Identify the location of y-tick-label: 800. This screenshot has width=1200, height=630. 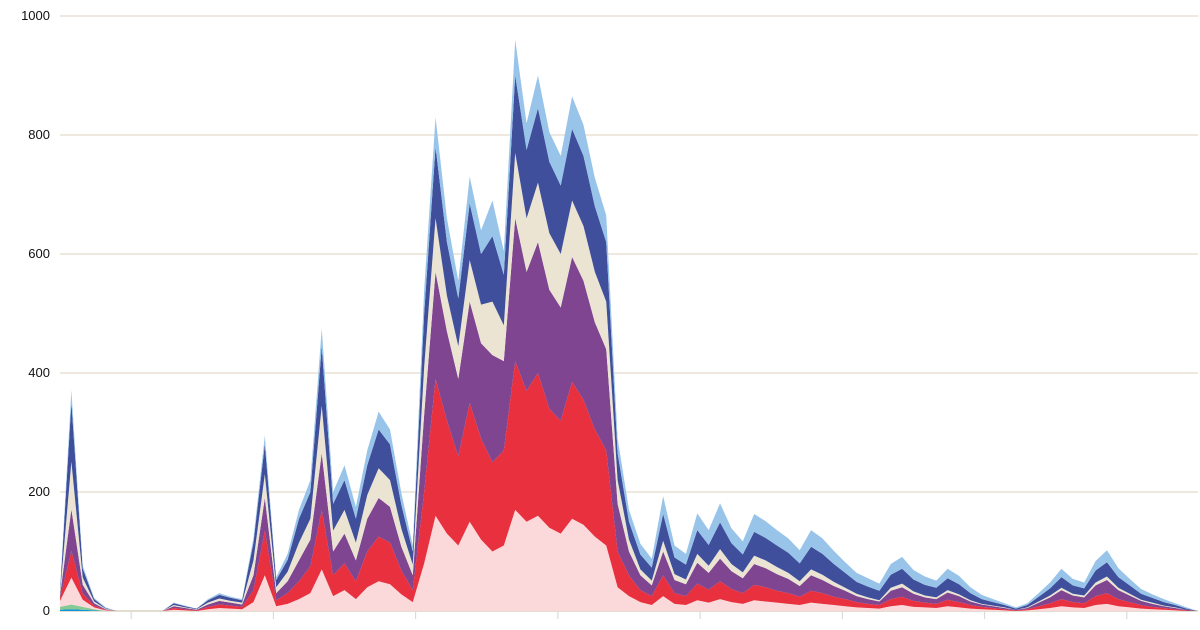
(39, 134).